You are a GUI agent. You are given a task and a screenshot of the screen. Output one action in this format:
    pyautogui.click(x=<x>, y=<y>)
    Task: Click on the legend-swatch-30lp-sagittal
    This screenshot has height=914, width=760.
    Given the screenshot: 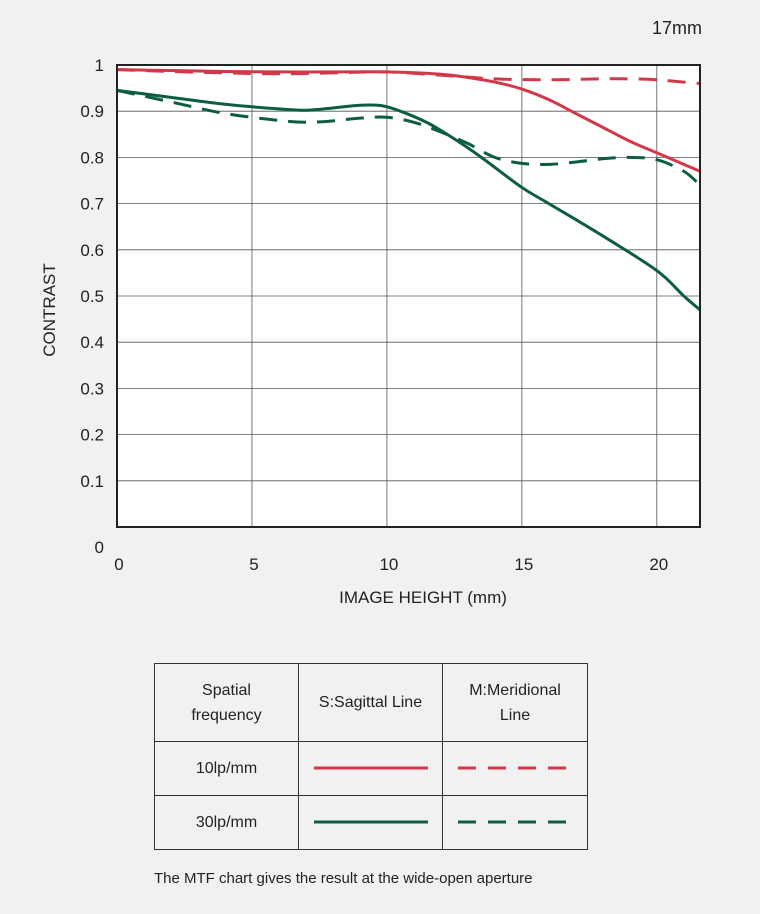 What is the action you would take?
    pyautogui.click(x=370, y=822)
    